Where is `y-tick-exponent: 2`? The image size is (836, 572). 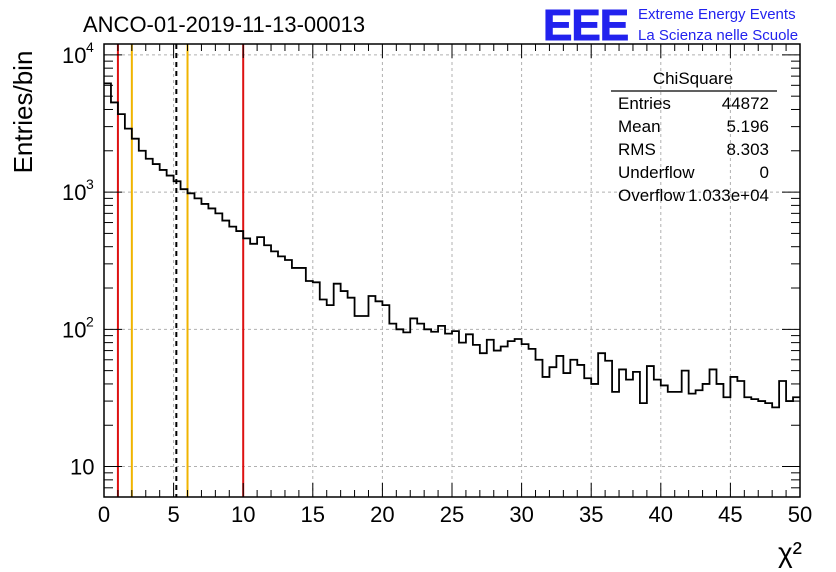
y-tick-exponent: 2 is located at coordinates (90, 321).